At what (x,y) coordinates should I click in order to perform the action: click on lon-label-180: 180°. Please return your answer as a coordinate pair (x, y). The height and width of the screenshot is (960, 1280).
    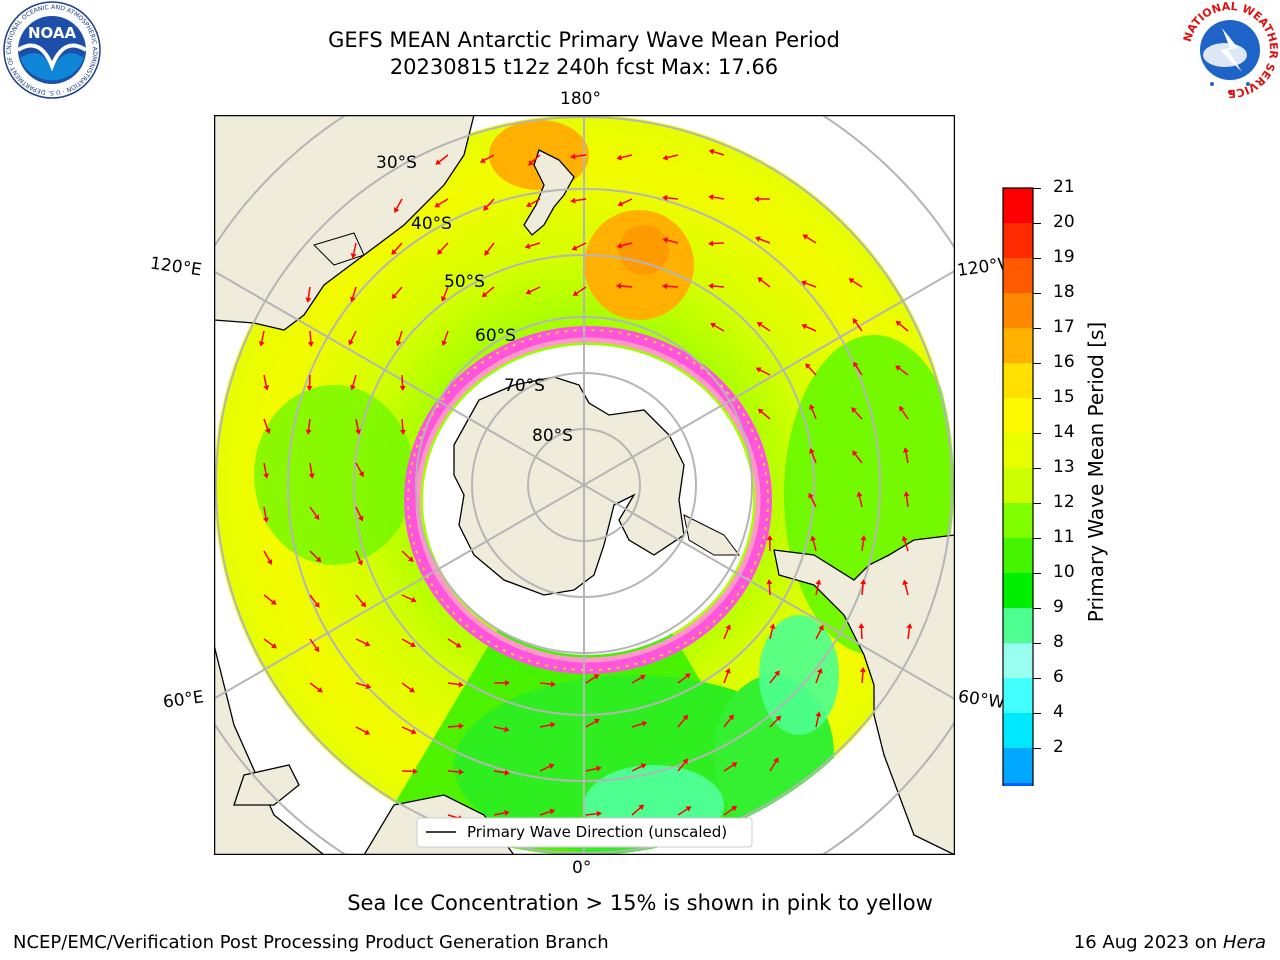
    Looking at the image, I should click on (580, 99).